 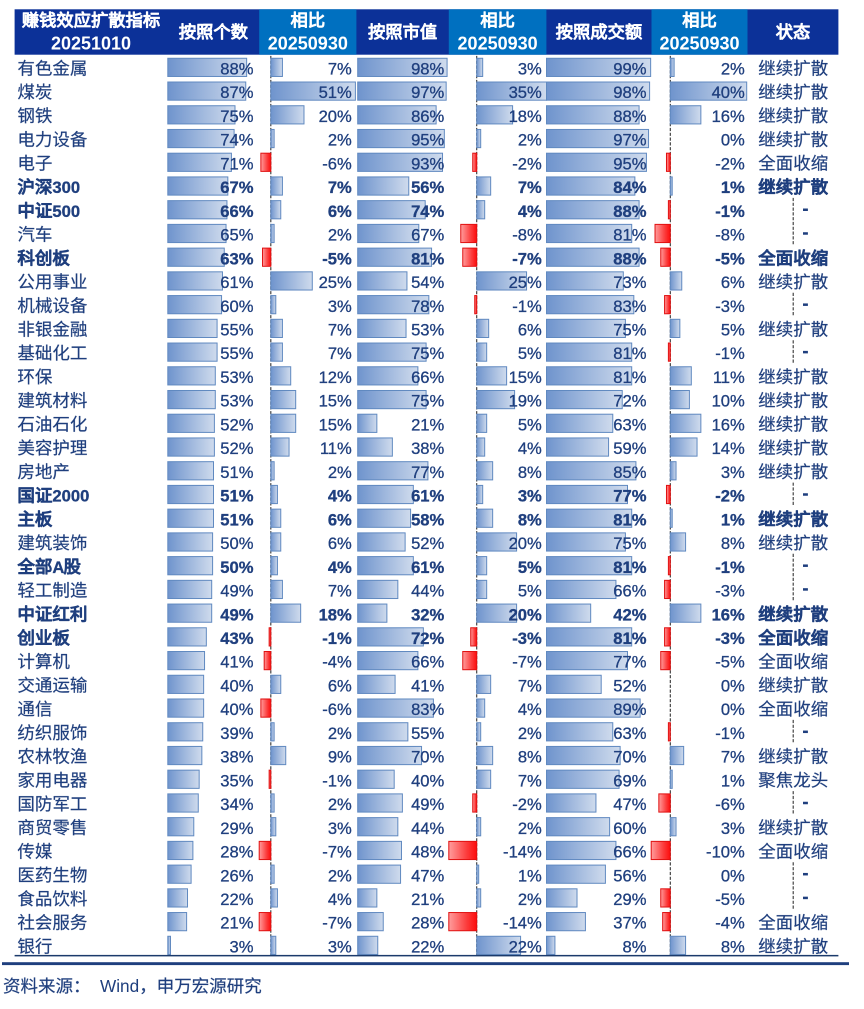 I want to click on svg-text: 85%, so click(x=629, y=472).